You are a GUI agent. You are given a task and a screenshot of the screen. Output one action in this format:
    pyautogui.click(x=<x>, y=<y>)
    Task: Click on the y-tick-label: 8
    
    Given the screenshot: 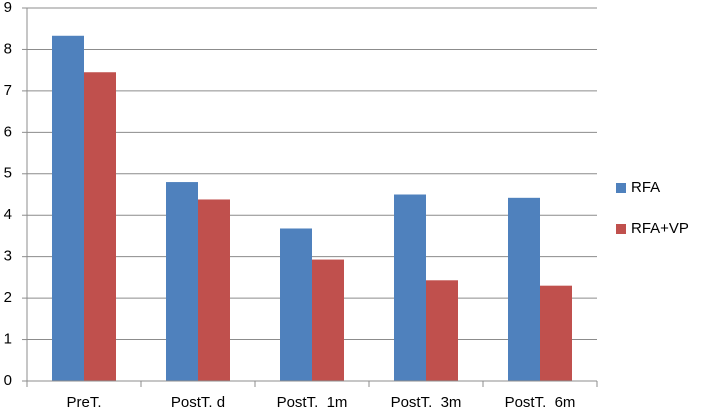 What is the action you would take?
    pyautogui.click(x=8, y=48)
    